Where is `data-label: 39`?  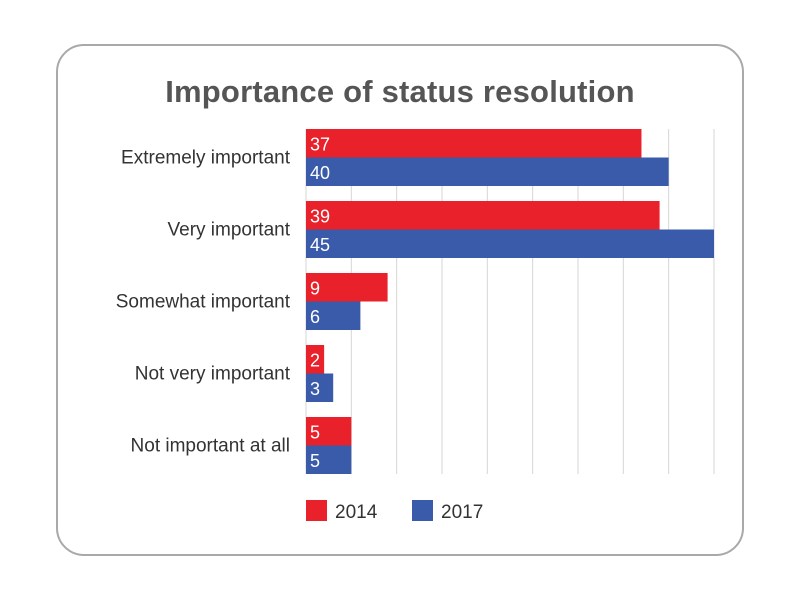
data-label: 39 is located at coordinates (320, 216).